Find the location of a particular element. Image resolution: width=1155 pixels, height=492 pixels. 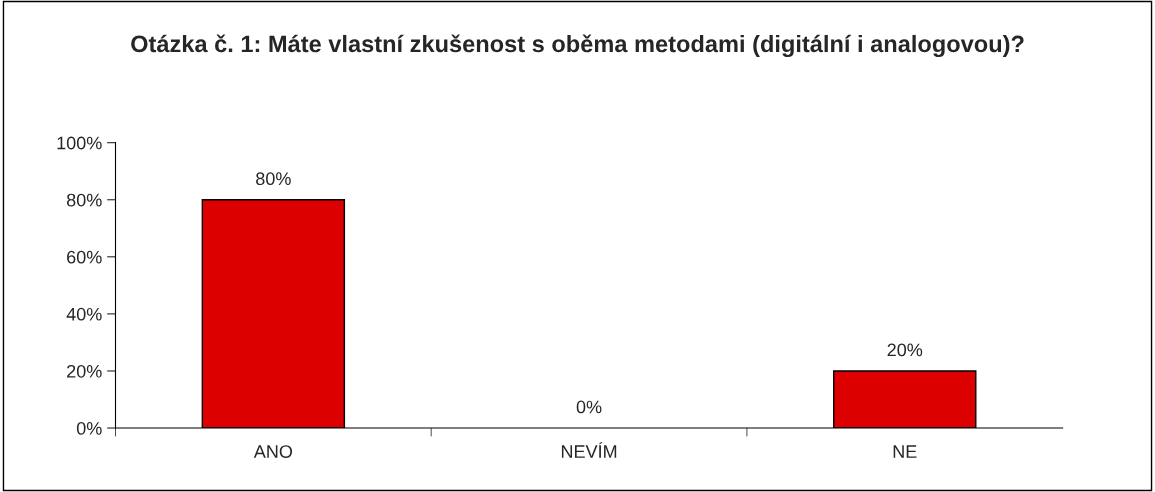

x-tick-label: NEVÍM is located at coordinates (589, 450).